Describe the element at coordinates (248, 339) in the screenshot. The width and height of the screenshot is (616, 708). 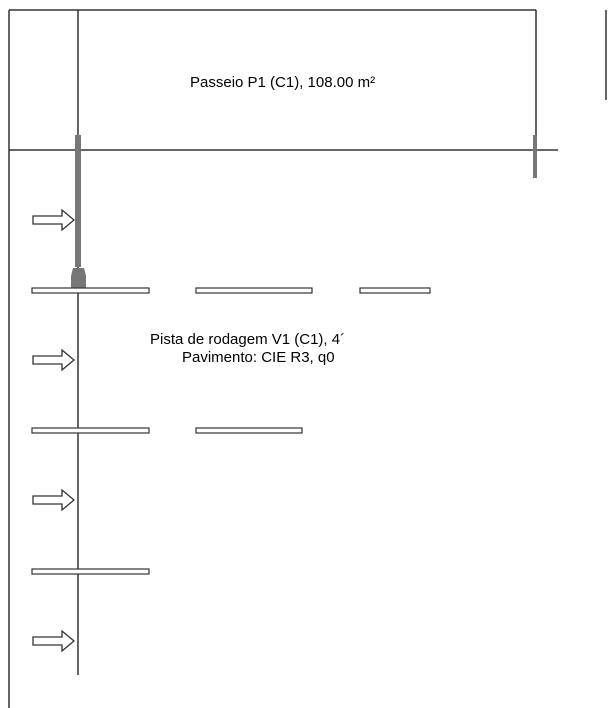
I see `roadway-label: Pista de rodagem V1 (C1), 4´` at that location.